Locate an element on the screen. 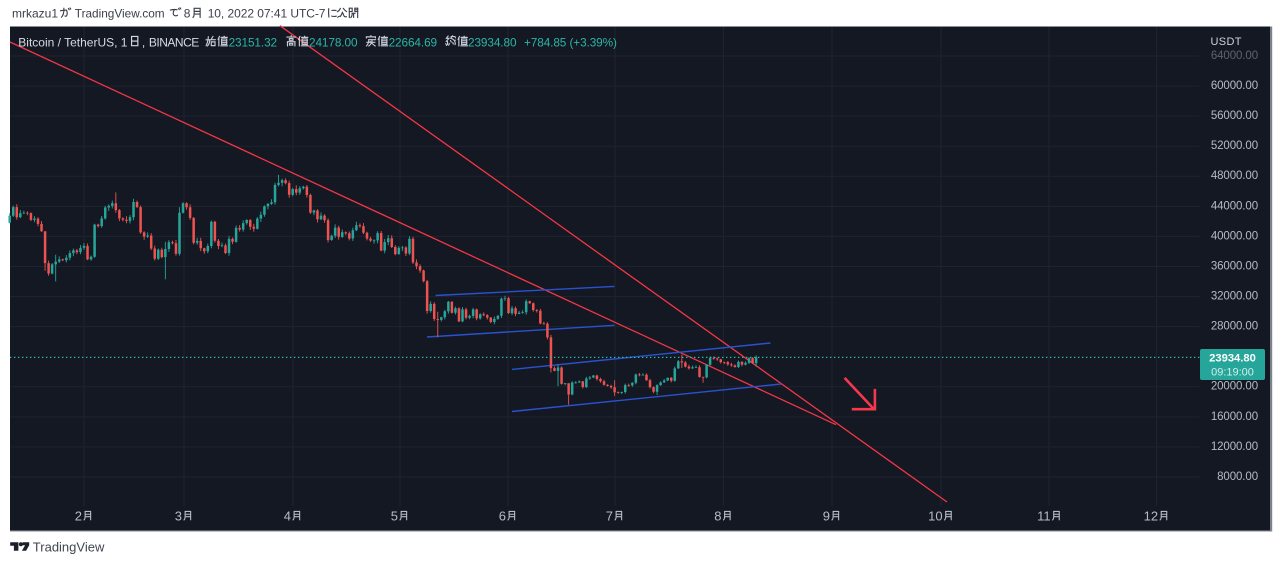 The height and width of the screenshot is (565, 1280). svg-text: 40000.00 is located at coordinates (1234, 236).